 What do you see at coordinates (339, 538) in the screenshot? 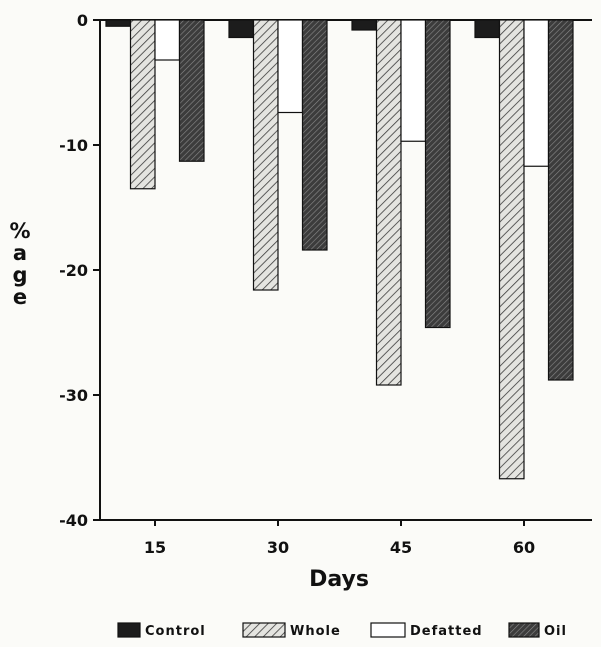
I see `x-axis: 15 30 45 60` at bounding box center [339, 538].